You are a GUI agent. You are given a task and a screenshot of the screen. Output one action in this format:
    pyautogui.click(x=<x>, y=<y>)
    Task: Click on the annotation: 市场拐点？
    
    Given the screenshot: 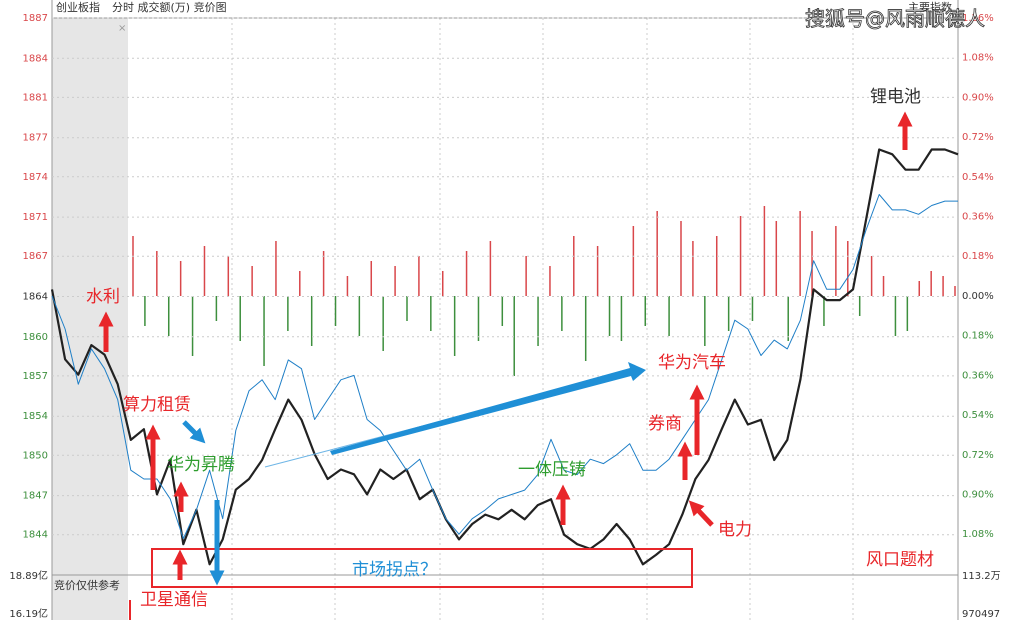 What is the action you would take?
    pyautogui.click(x=394, y=570)
    